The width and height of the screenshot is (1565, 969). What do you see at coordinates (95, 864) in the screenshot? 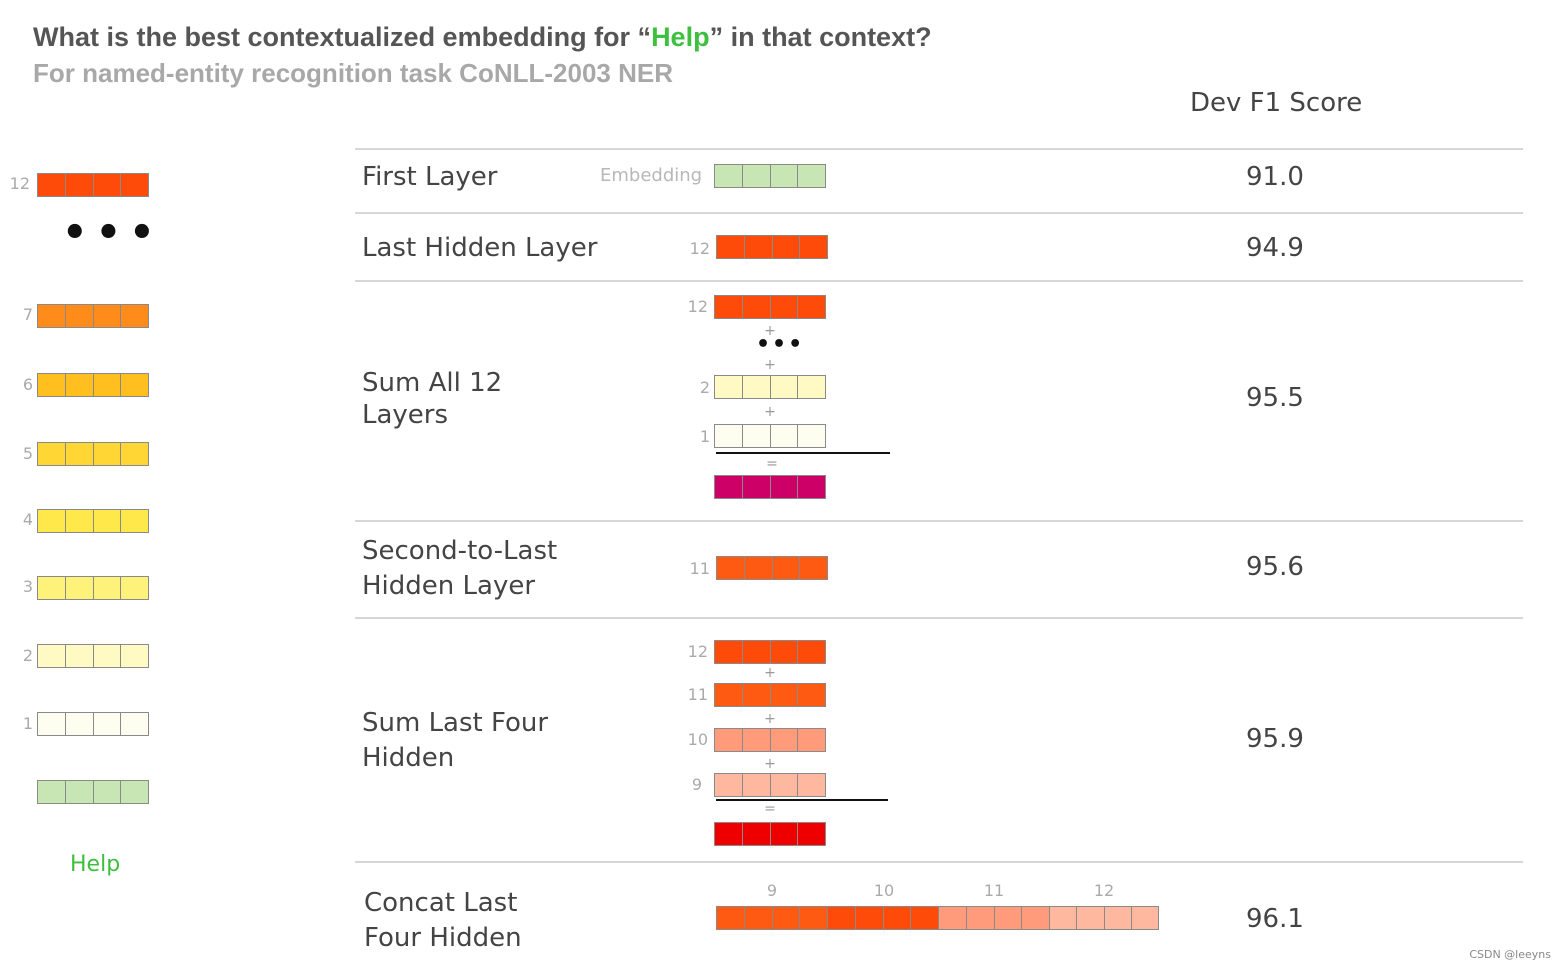
I see `input-word-label: Help` at bounding box center [95, 864].